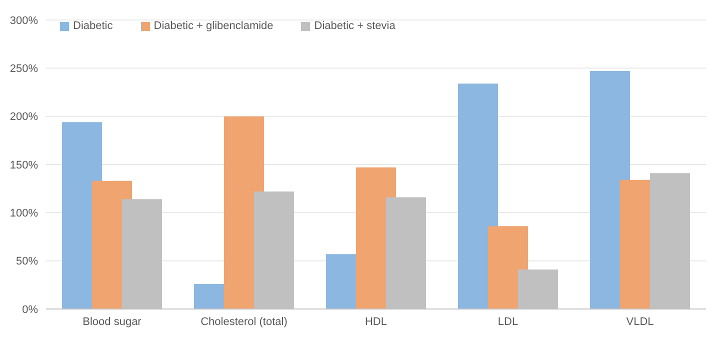 This screenshot has height=339, width=712. Describe the element at coordinates (24, 214) in the screenshot. I see `y-tick-label: 100%` at that location.